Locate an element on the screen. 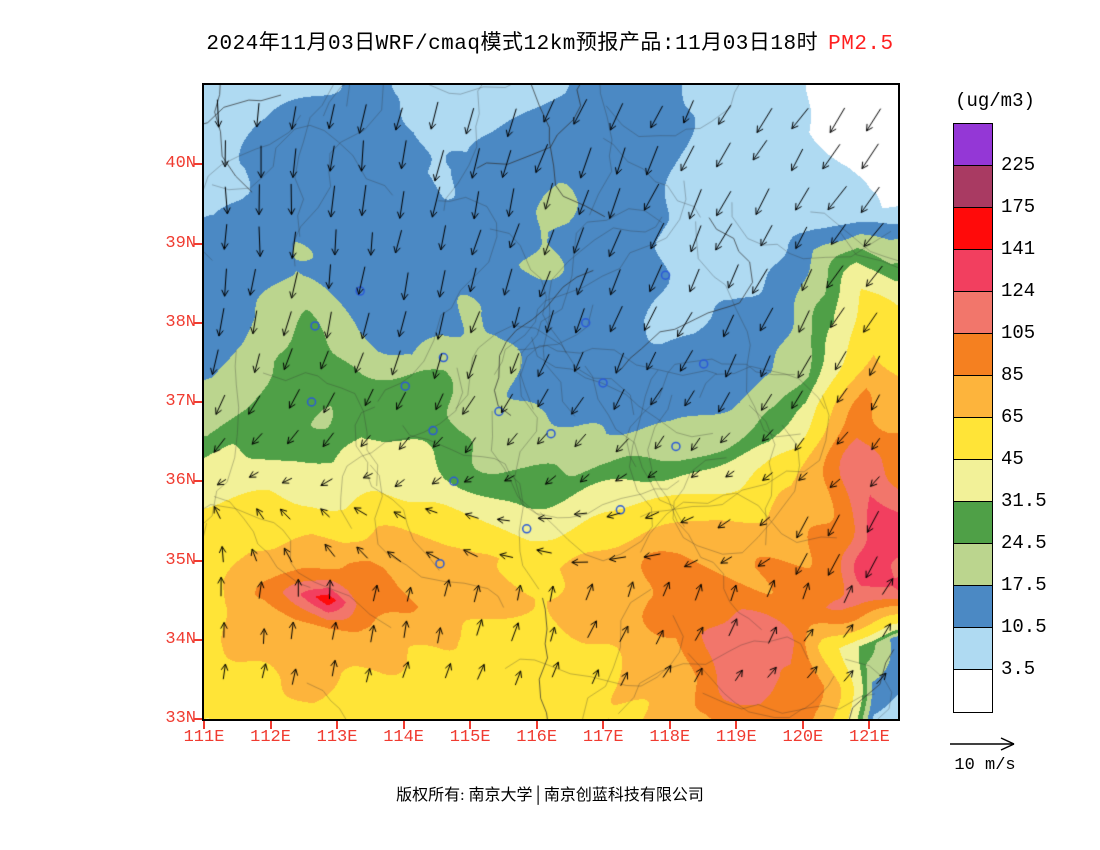  colorbar-tick-label: 105 is located at coordinates (1018, 333).